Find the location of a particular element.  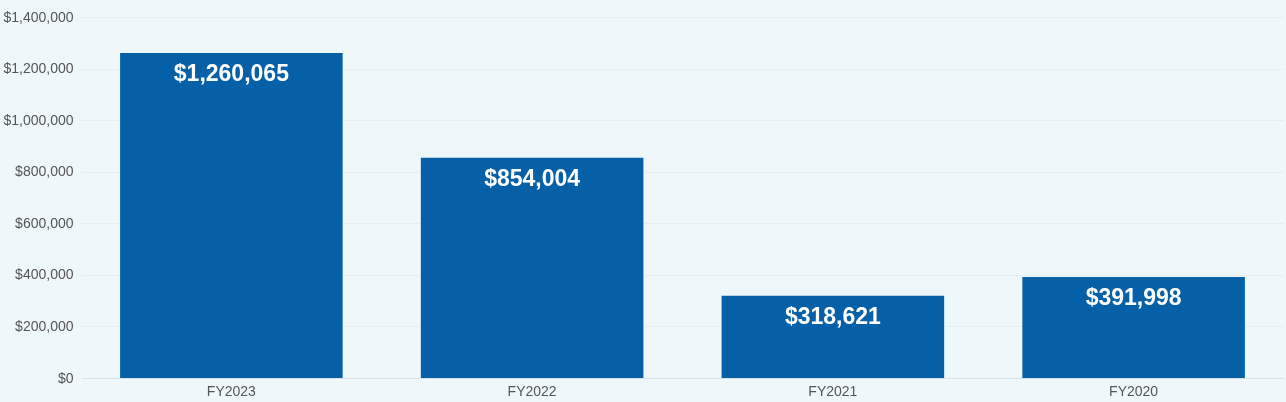

text: $318,621 is located at coordinates (832, 315).